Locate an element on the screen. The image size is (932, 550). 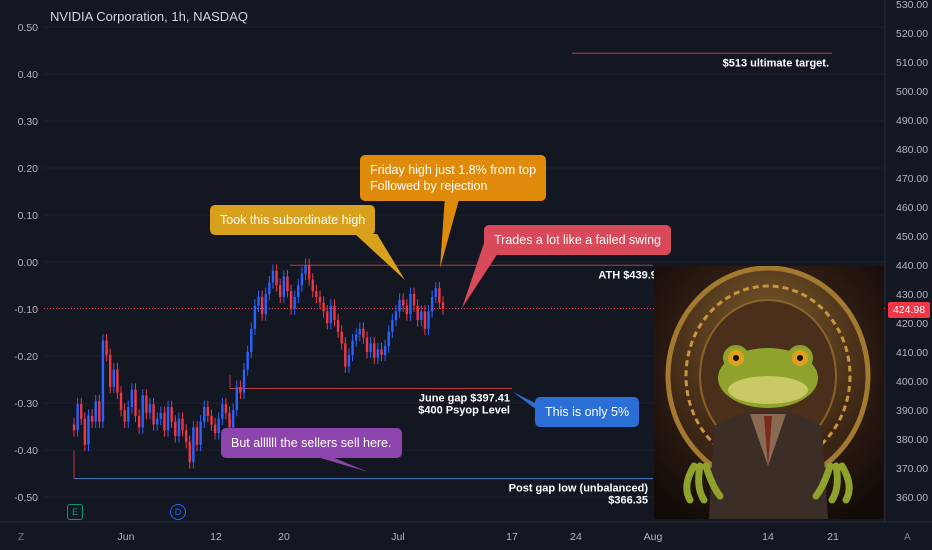
earnings-event-icon: E is located at coordinates (75, 512).